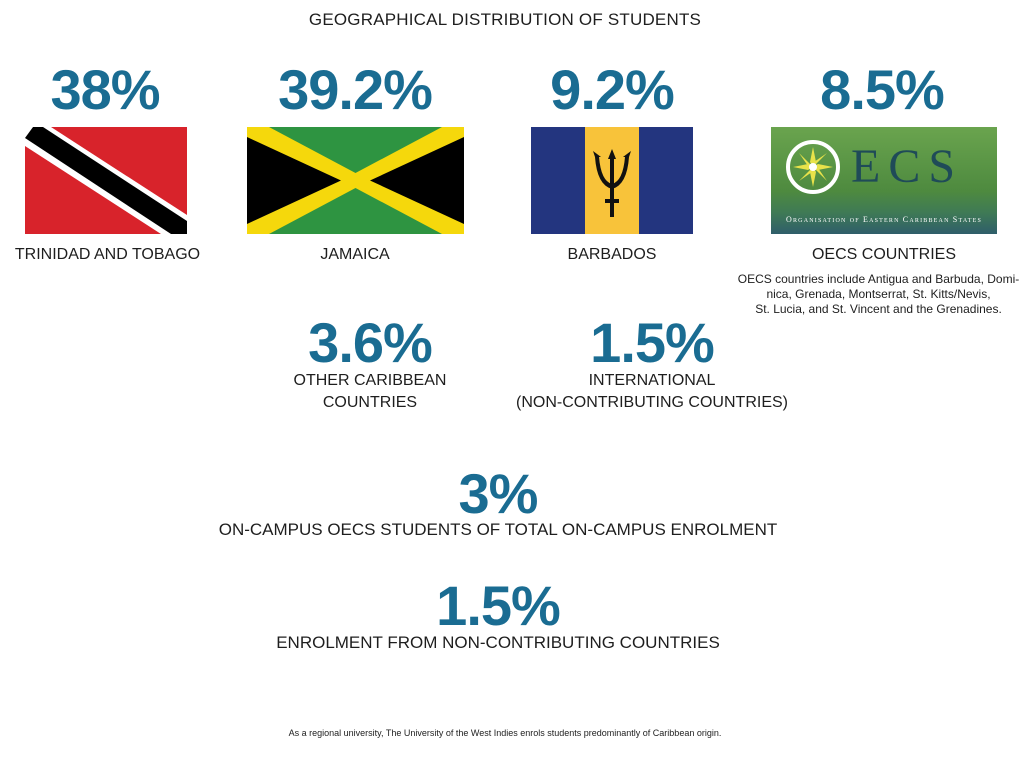 This screenshot has height=772, width=1035. What do you see at coordinates (612, 254) in the screenshot?
I see `barbados-label: BARBADOS` at bounding box center [612, 254].